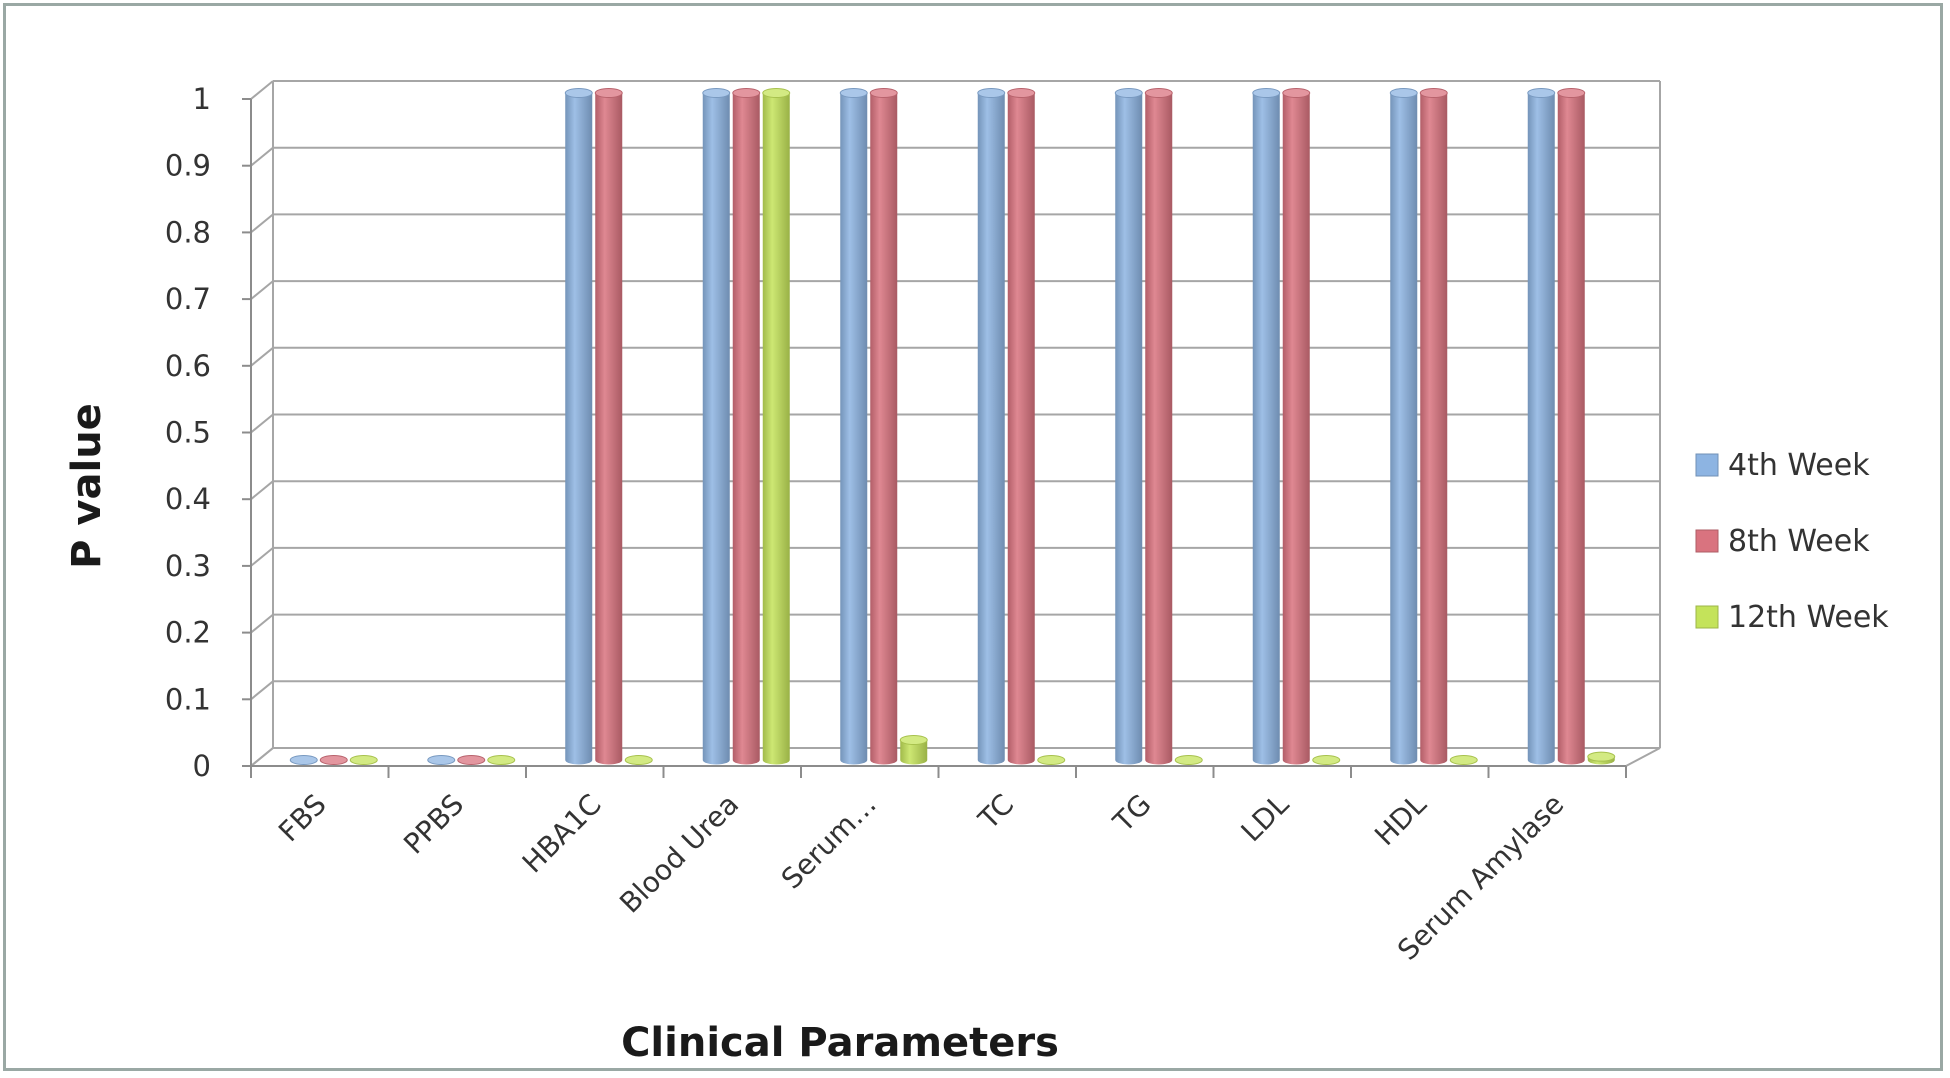  I want to click on legend-label: 8th Week, so click(1799, 541).